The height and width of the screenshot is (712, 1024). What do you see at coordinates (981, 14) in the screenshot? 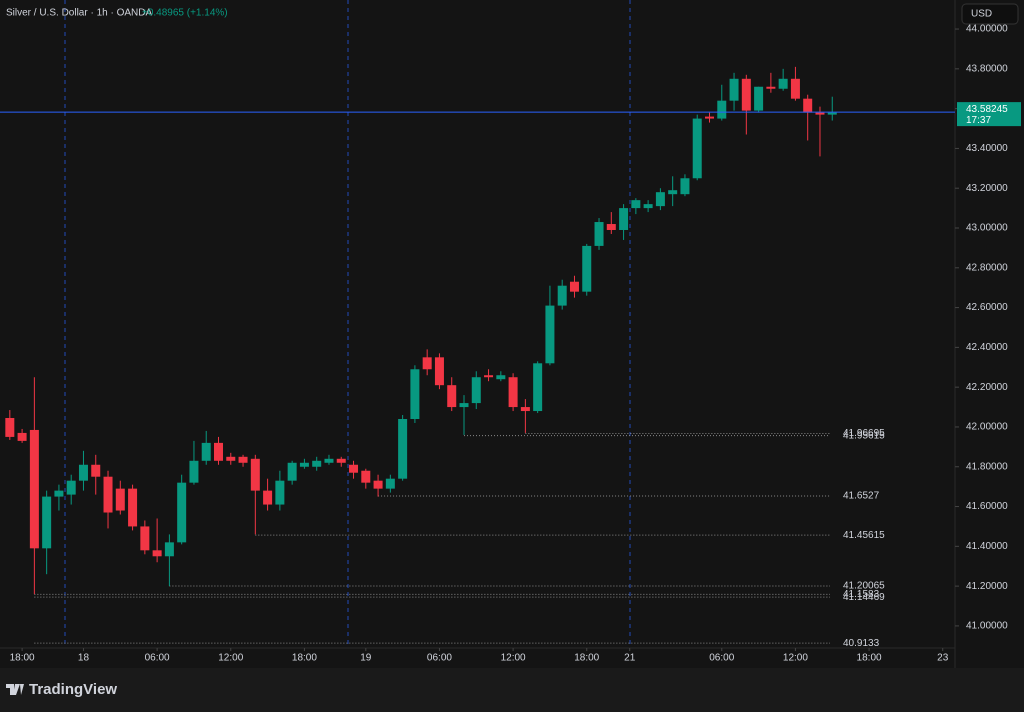
I see `currency: USD` at bounding box center [981, 14].